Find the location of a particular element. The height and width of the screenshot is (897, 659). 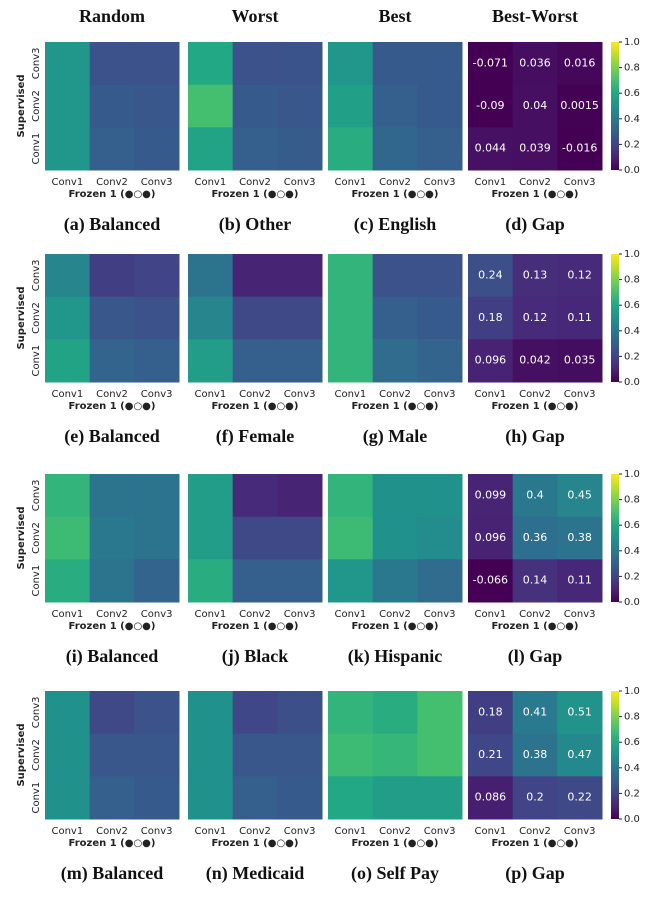

cell-annotation: 0.016 is located at coordinates (580, 62).